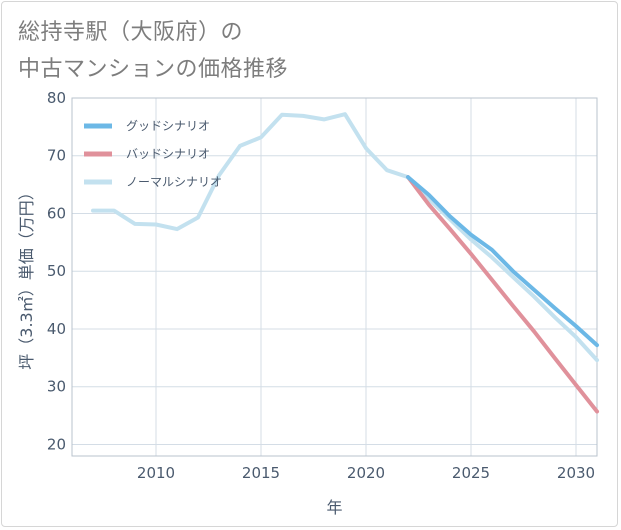 The width and height of the screenshot is (621, 530). I want to click on y-tick-70: 70, so click(56, 156).